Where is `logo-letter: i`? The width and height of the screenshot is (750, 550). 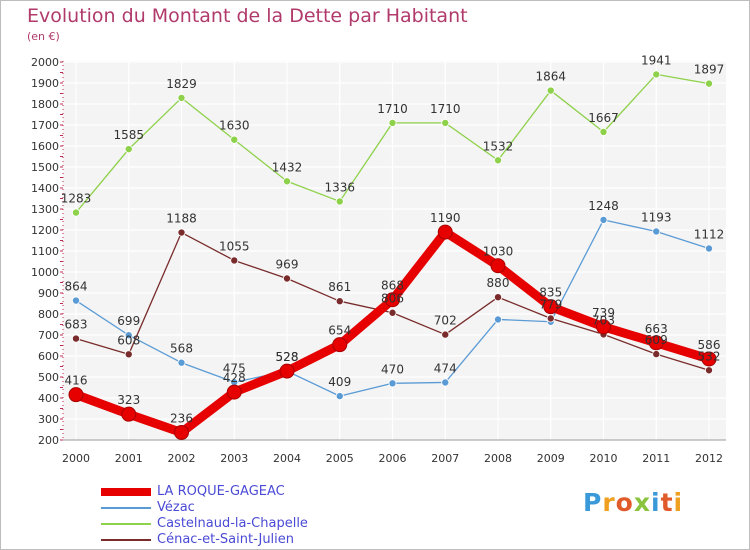
logo-letter: i is located at coordinates (656, 502).